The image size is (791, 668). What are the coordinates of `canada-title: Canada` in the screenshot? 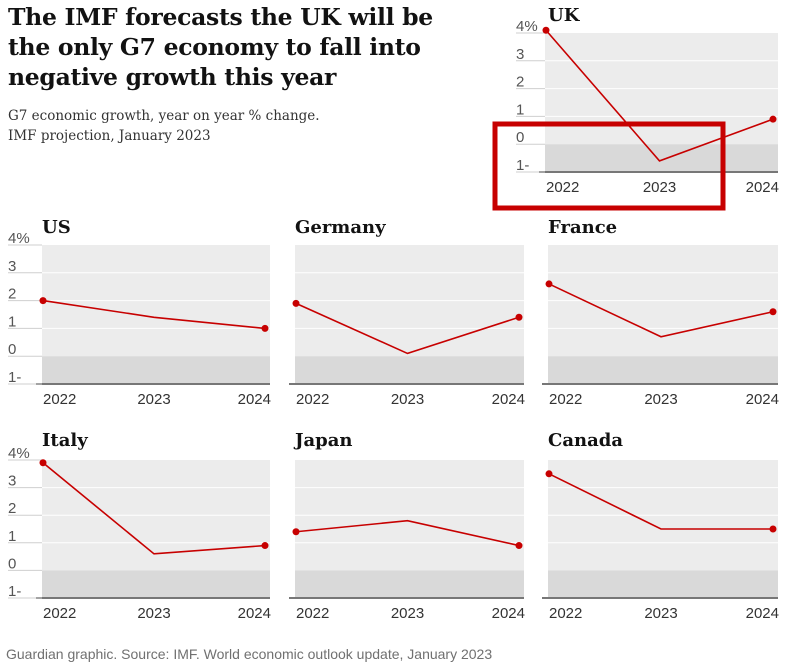 It's located at (585, 440).